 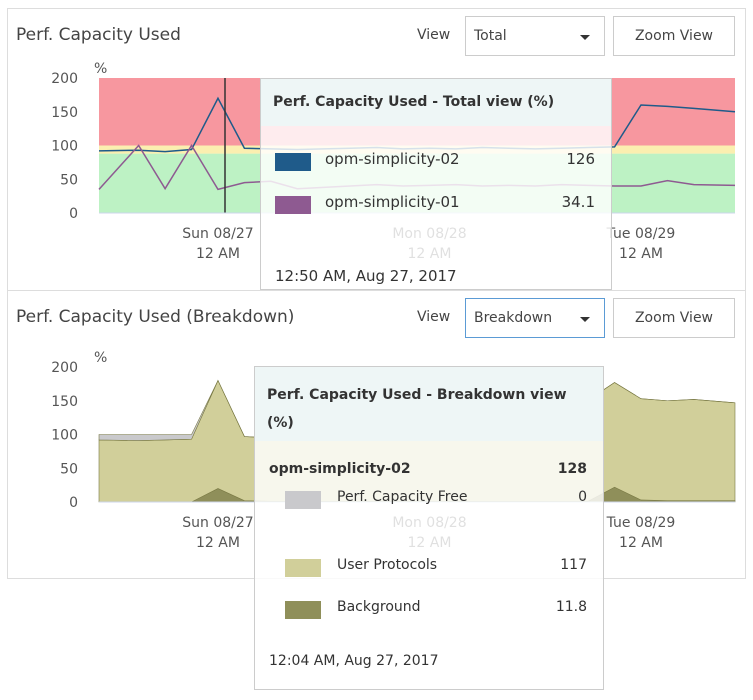 What do you see at coordinates (436, 102) in the screenshot?
I see `tooltip-title: Perf. Capacity Used - Total view (%)` at bounding box center [436, 102].